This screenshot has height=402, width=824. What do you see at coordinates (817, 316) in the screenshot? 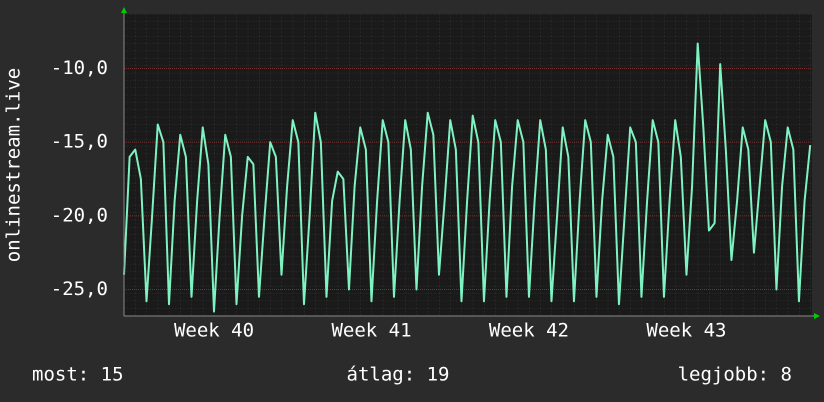
I see `x-arrow` at bounding box center [817, 316].